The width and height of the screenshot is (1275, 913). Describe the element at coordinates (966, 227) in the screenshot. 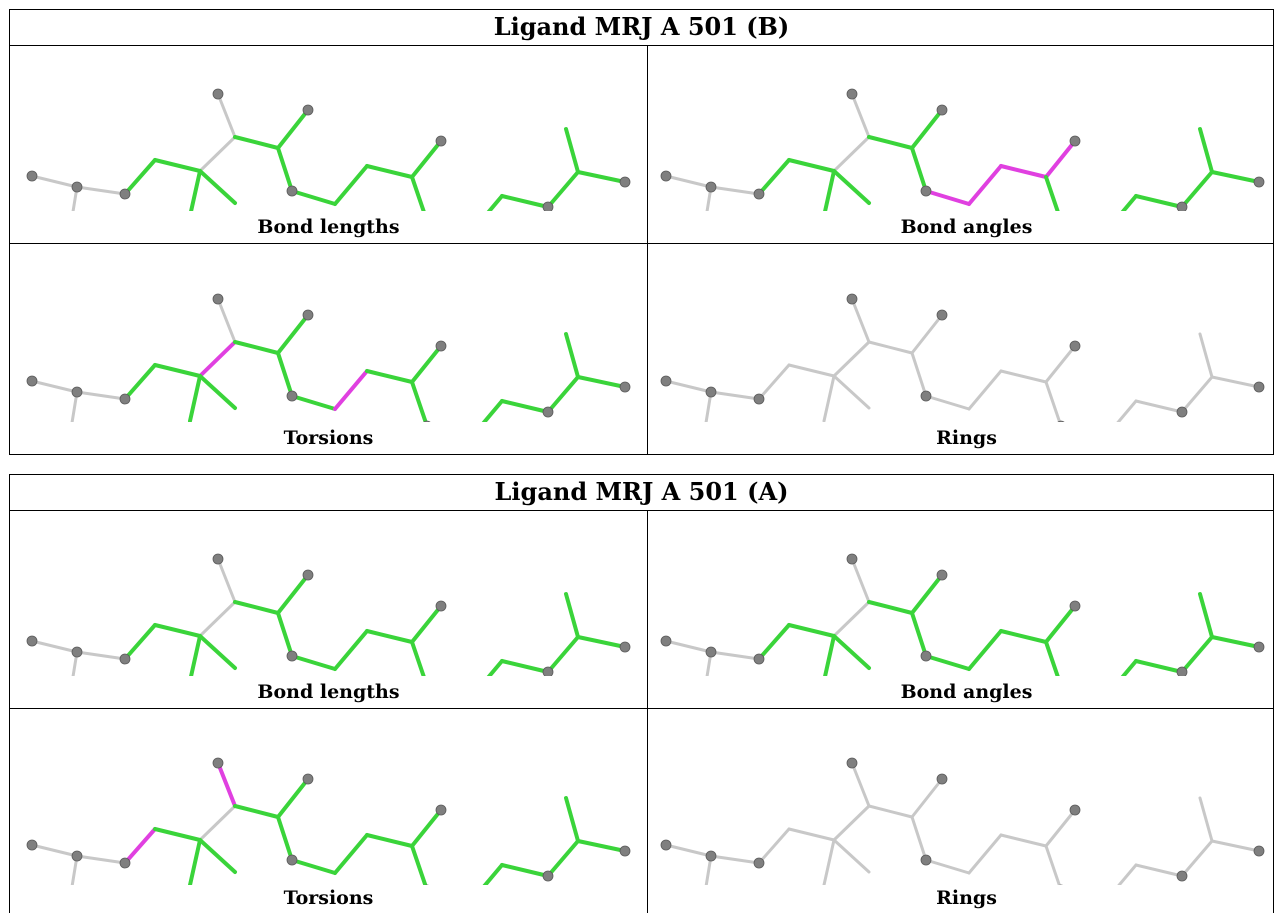

I see `panel-caption: Bond angles` at that location.